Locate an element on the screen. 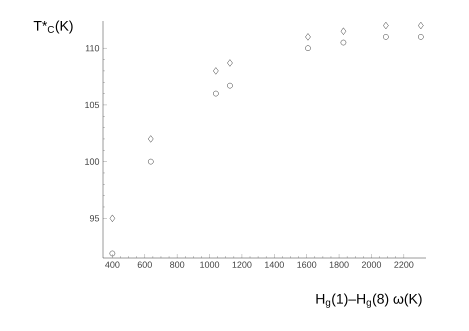  x-tick-label: 1000 is located at coordinates (210, 265).